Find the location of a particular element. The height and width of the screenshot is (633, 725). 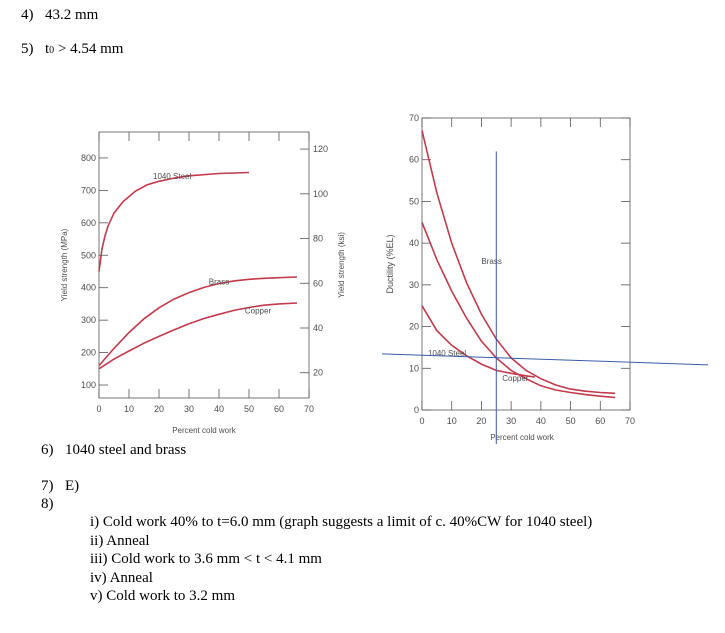

step-item: v) Cold work to 3.2 mm is located at coordinates (162, 596).